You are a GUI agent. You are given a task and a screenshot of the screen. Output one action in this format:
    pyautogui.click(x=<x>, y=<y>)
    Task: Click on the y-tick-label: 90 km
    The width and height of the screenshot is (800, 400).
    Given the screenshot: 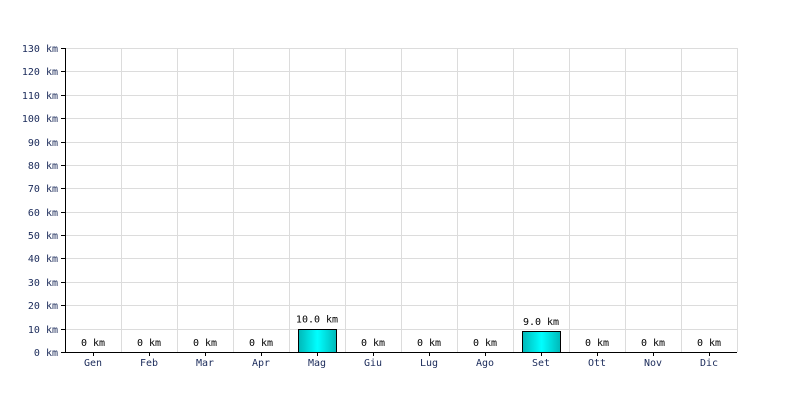 What is the action you would take?
    pyautogui.click(x=43, y=143)
    